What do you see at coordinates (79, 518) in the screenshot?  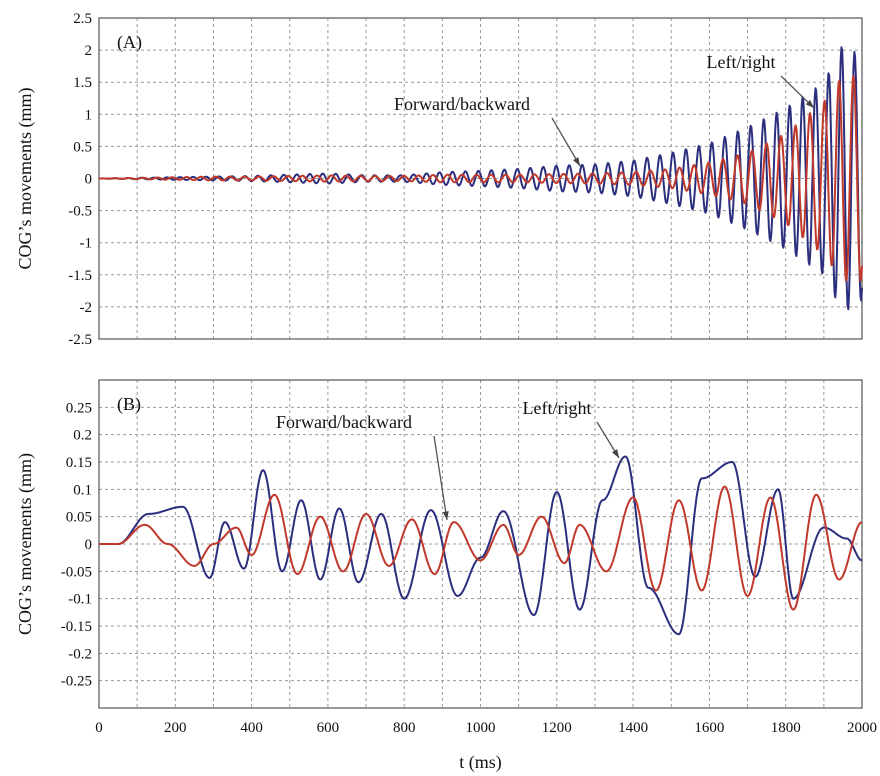 I see `y-tick-label: 0.05` at bounding box center [79, 518].